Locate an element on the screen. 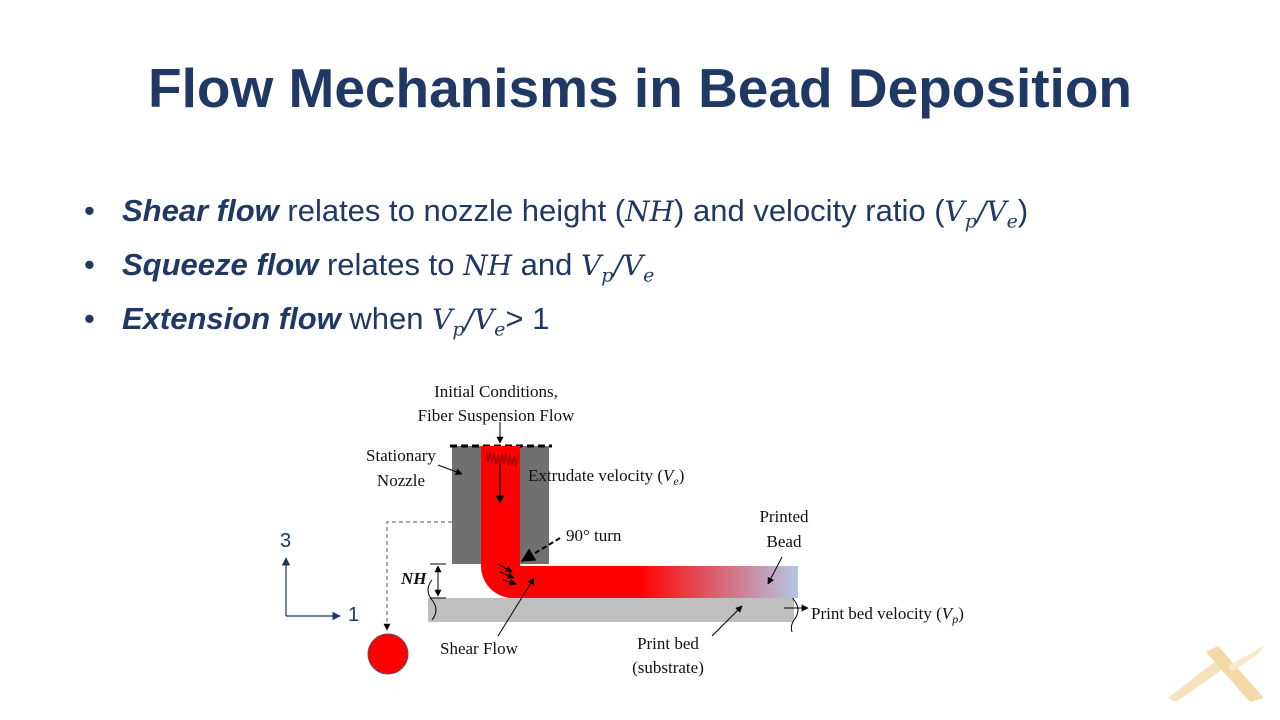 This screenshot has width=1280, height=720. fiber-flow-label: Fiber Suspension Flow is located at coordinates (497, 415).